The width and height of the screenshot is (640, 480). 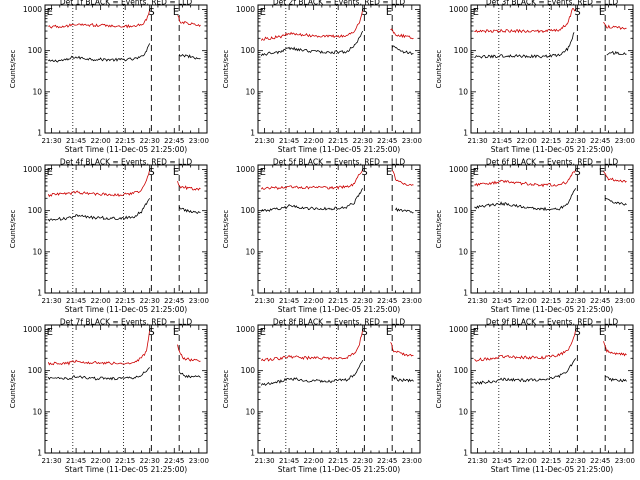 What do you see at coordinates (339, 3) in the screenshot?
I see `panel-title: Det 2f BLACK = Events, RED = LLD` at bounding box center [339, 3].